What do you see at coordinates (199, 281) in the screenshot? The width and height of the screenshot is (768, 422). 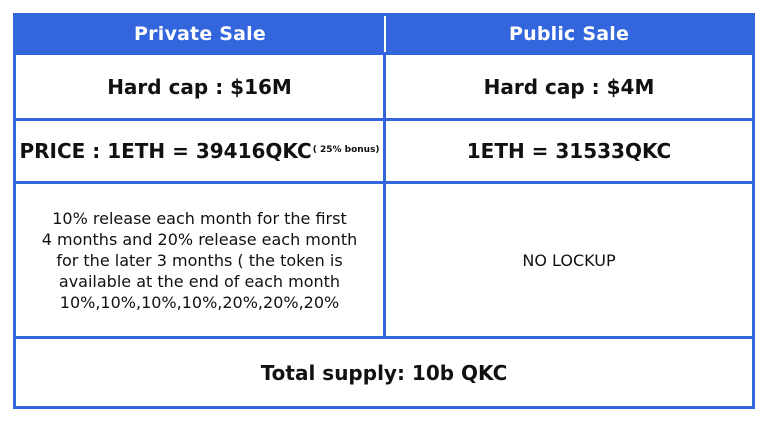 I see `release-line: available at the end of each month` at bounding box center [199, 281].